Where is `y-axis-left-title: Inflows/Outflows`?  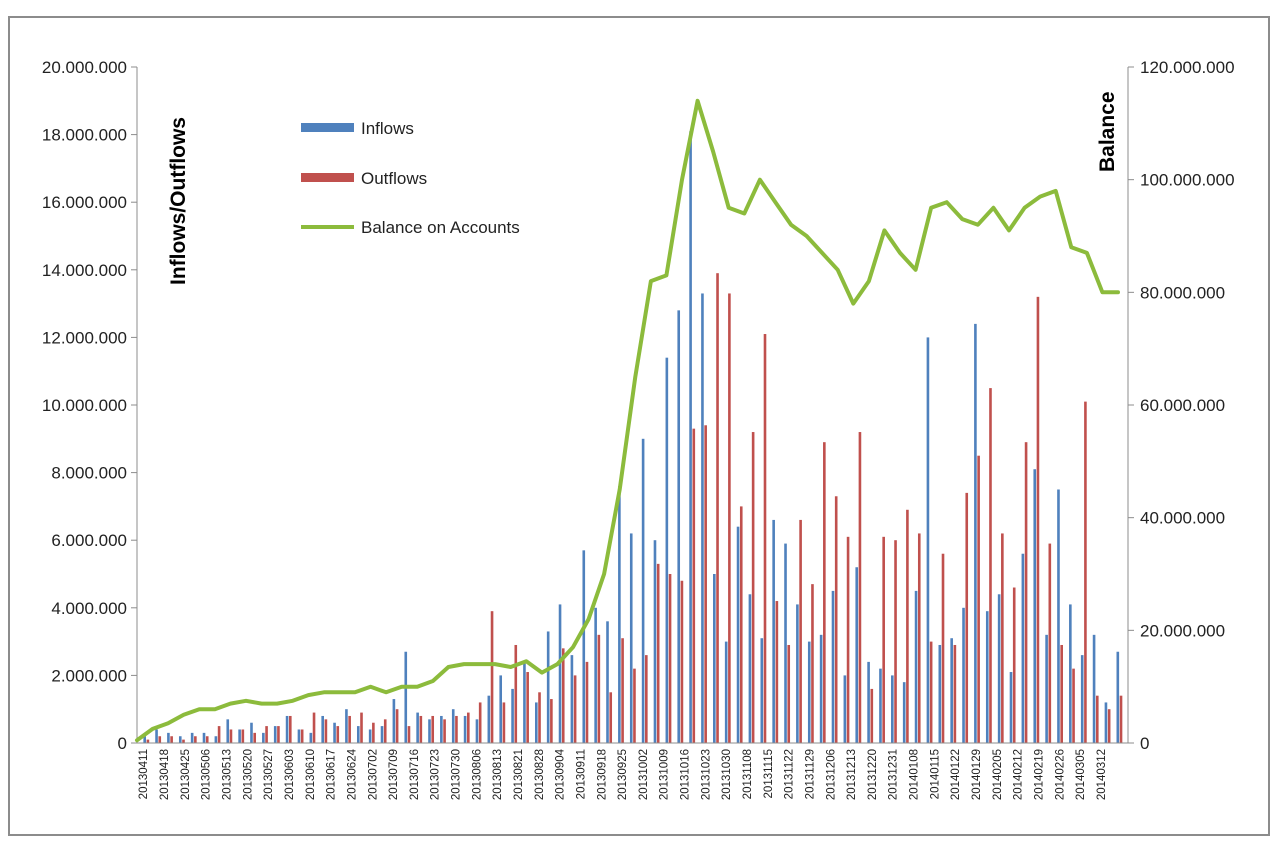
y-axis-left-title: Inflows/Outflows is located at coordinates (178, 201).